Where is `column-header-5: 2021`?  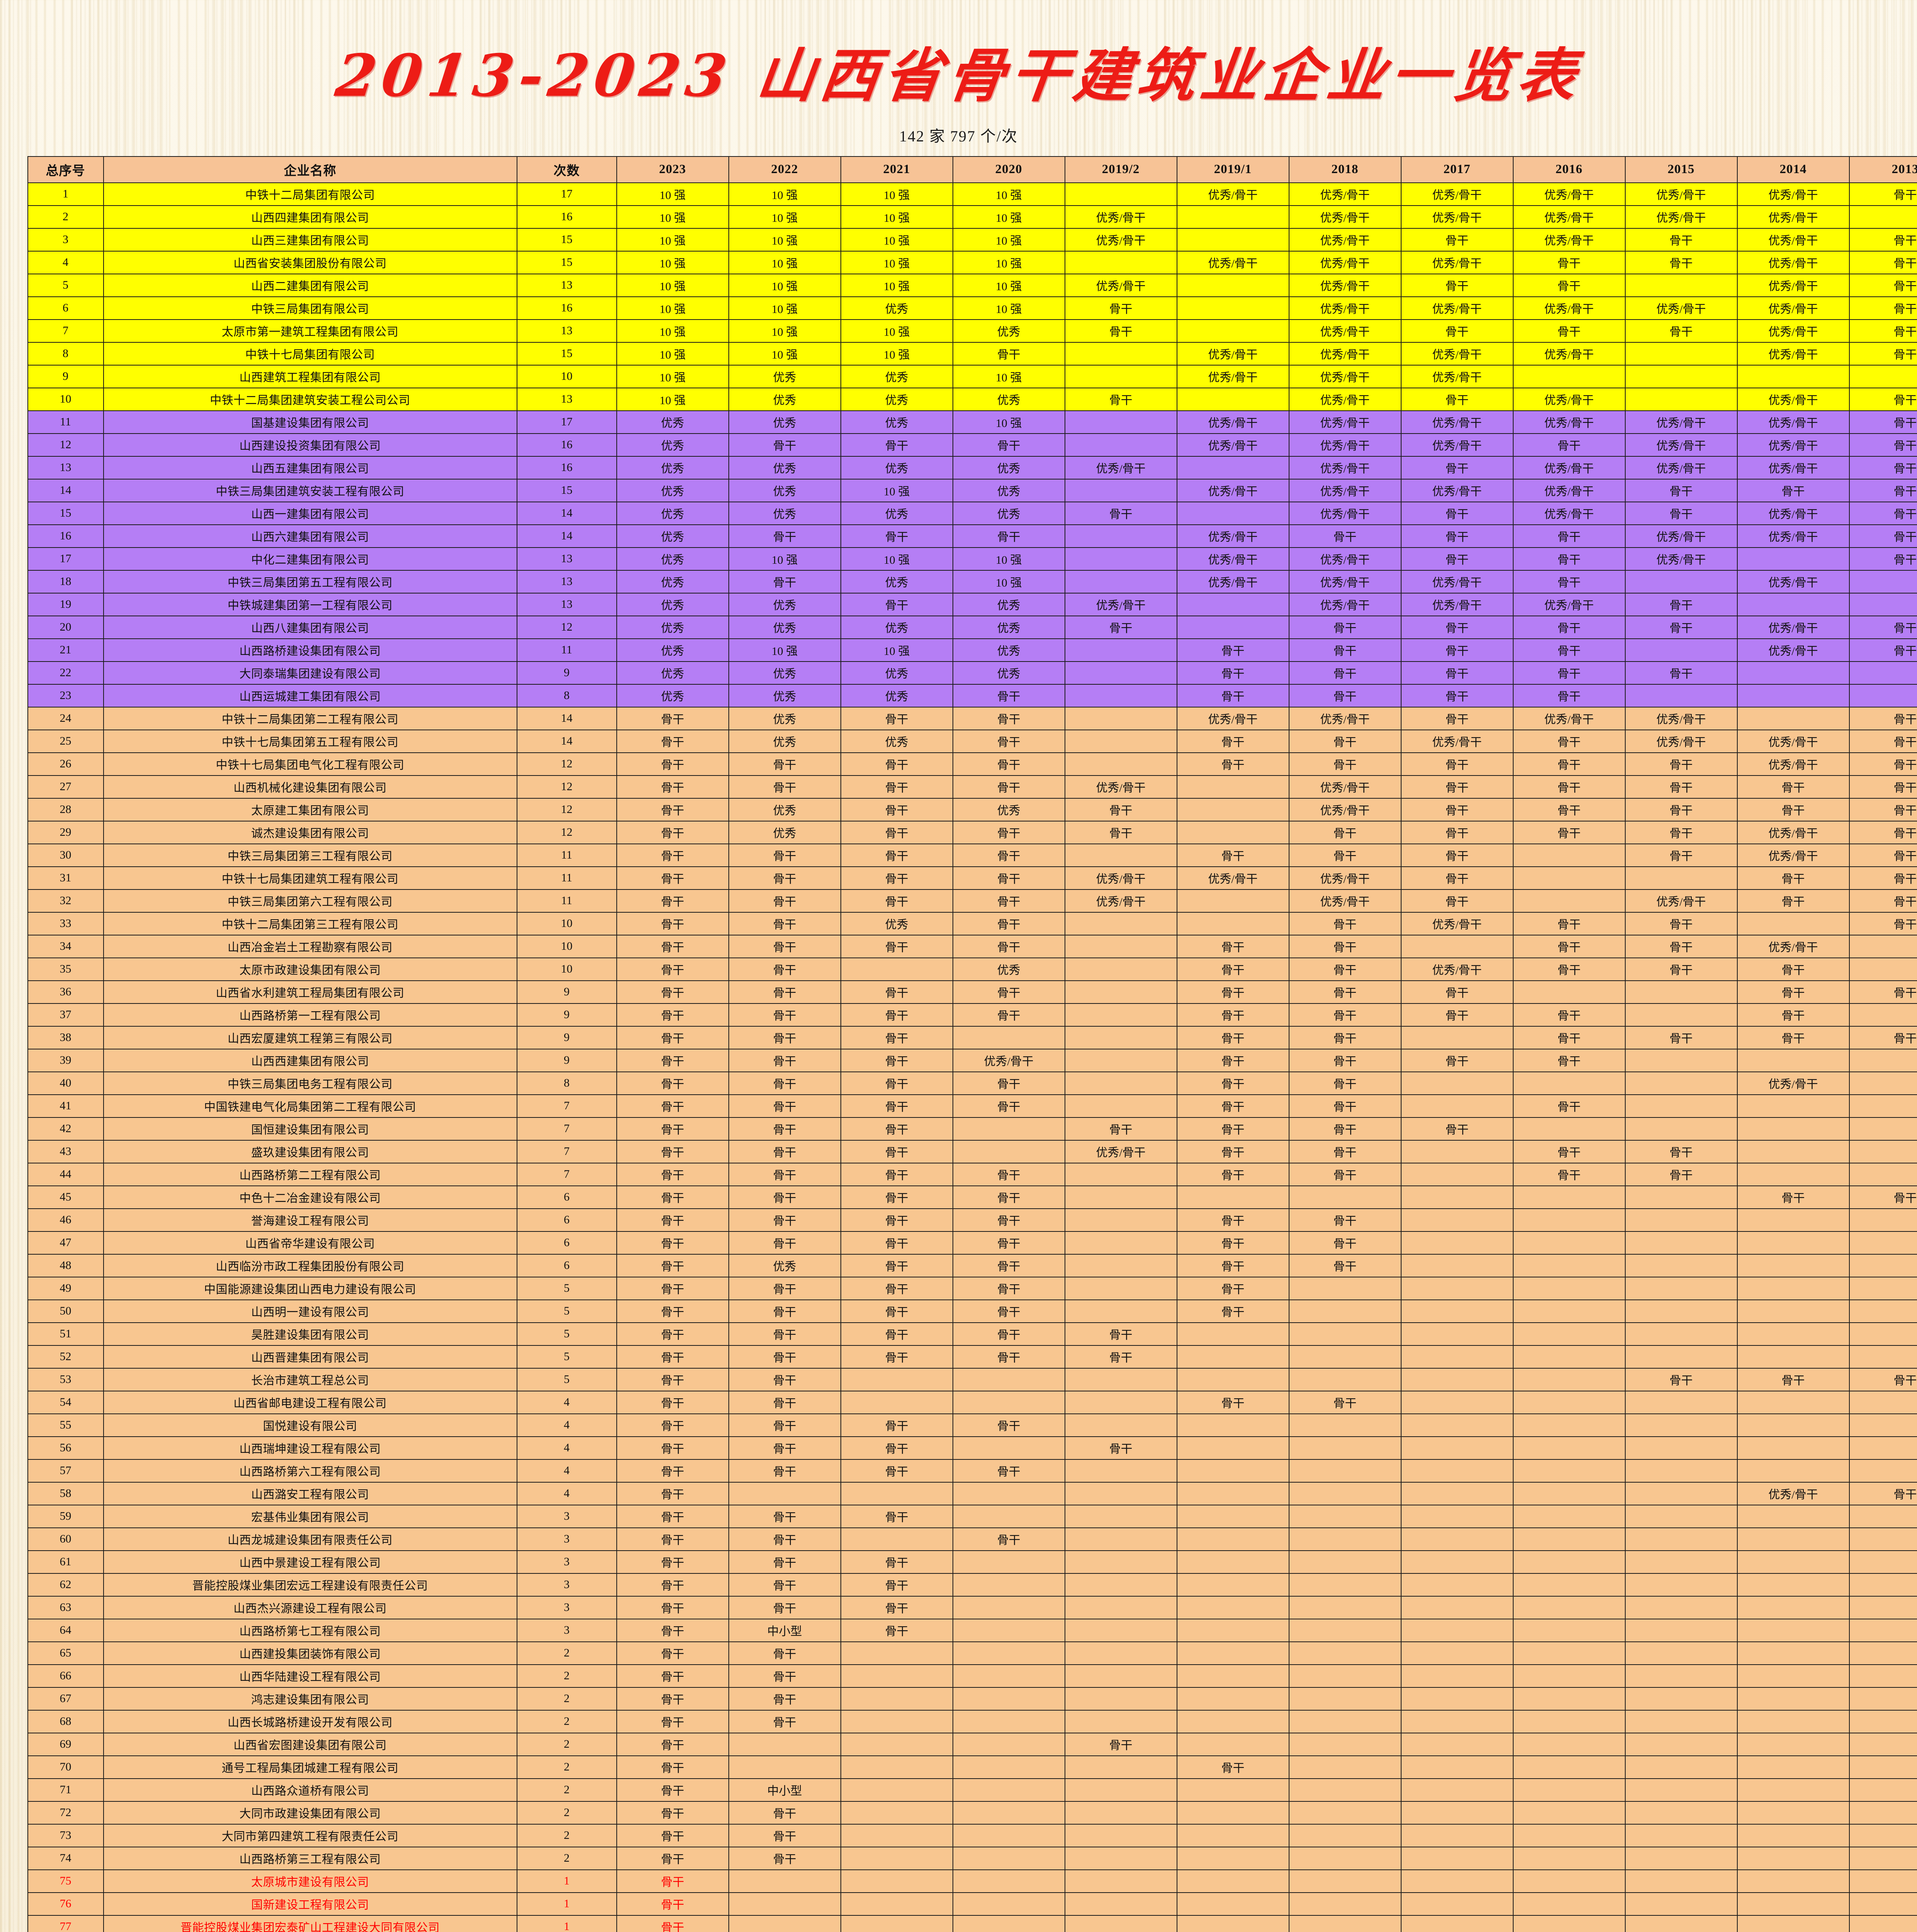 column-header-5: 2021 is located at coordinates (896, 169).